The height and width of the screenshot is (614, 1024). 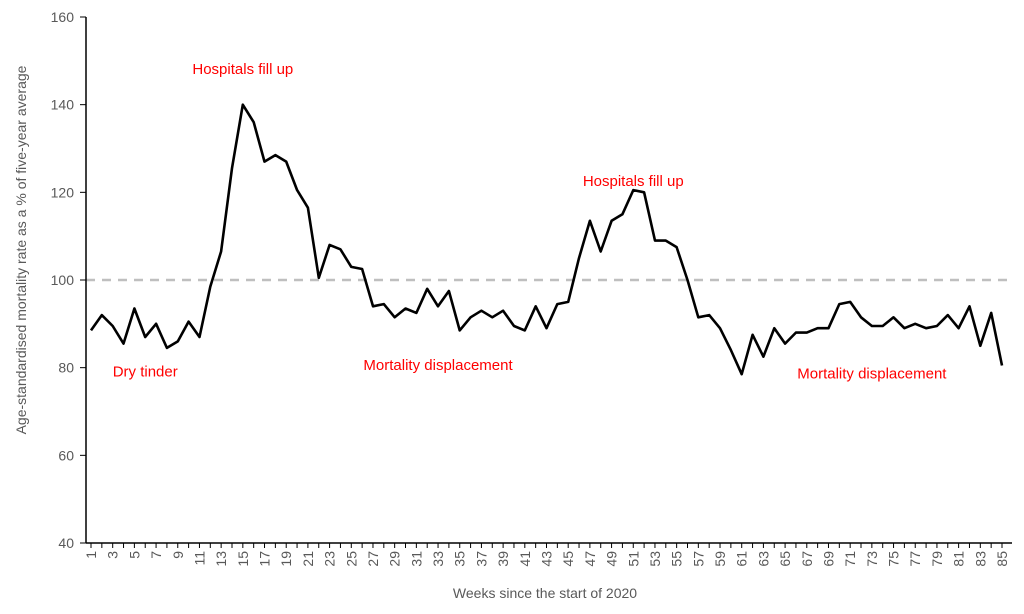 What do you see at coordinates (351, 559) in the screenshot?
I see `x-tick-label: 25` at bounding box center [351, 559].